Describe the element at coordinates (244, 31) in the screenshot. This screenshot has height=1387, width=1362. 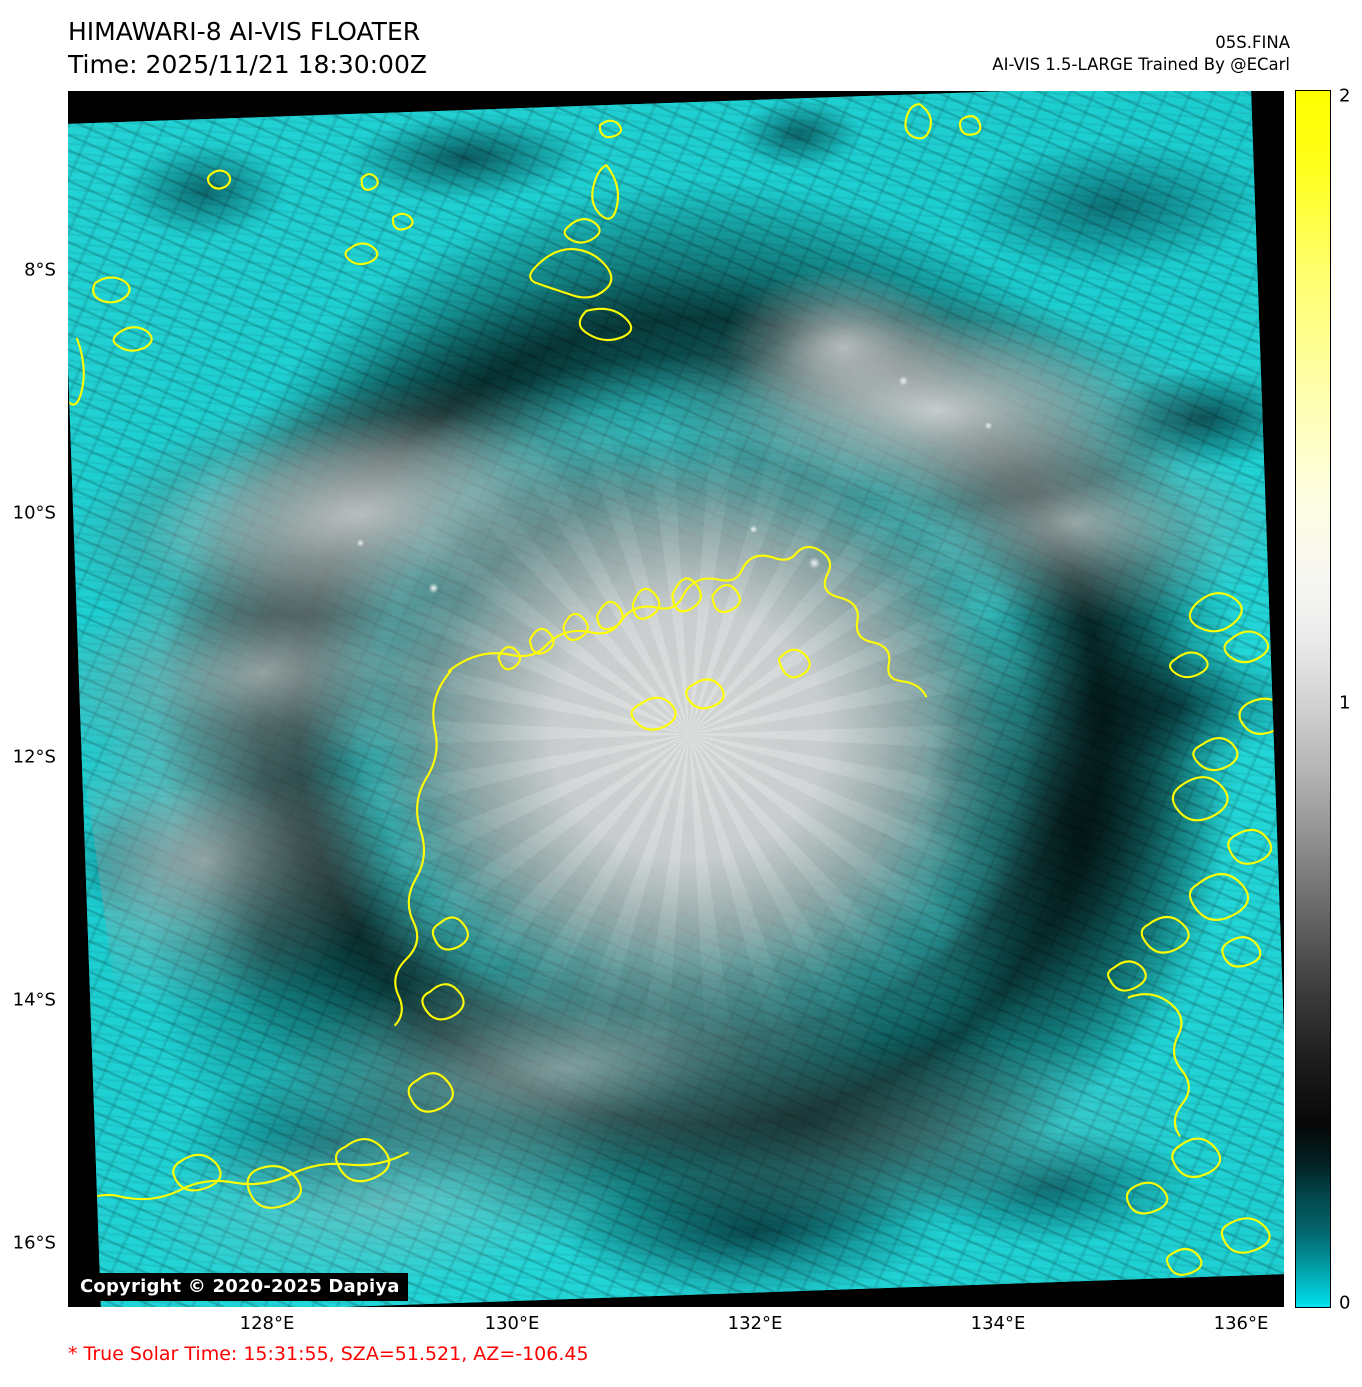
I see `page-title: HIMAWARI-8 AI-VIS FLOATER` at that location.